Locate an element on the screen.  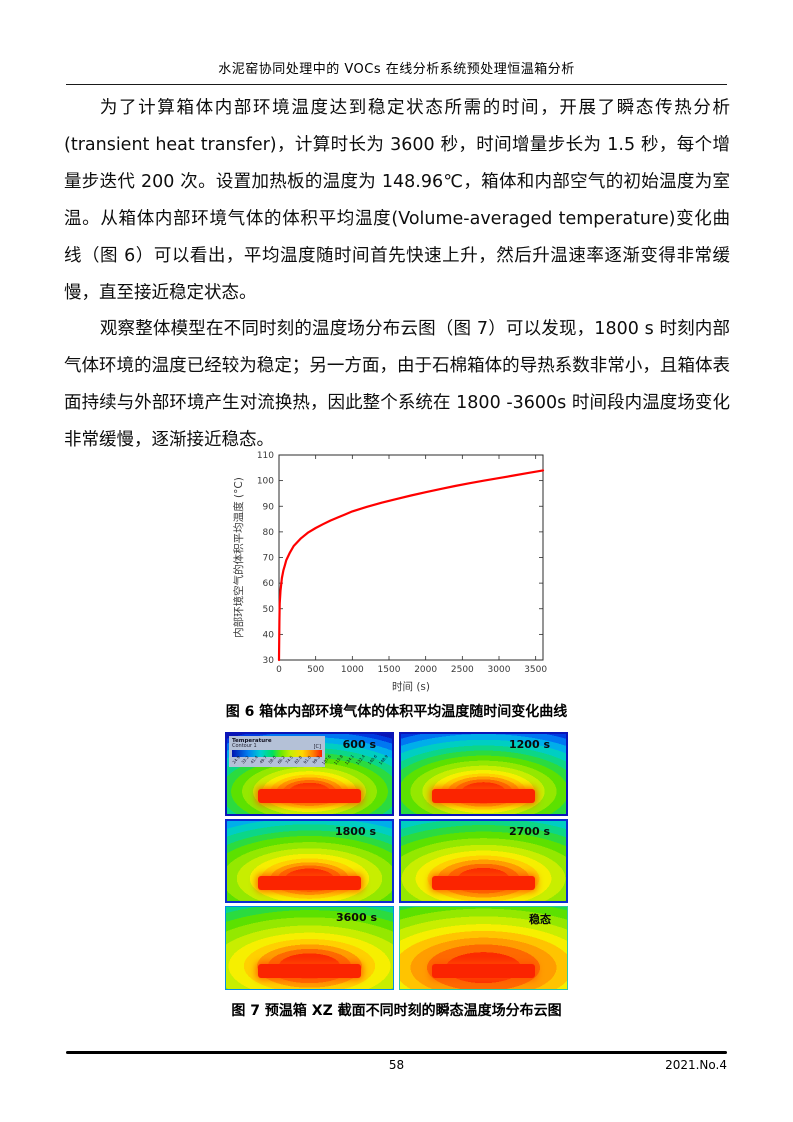
svg-text: 70 is located at coordinates (269, 559).